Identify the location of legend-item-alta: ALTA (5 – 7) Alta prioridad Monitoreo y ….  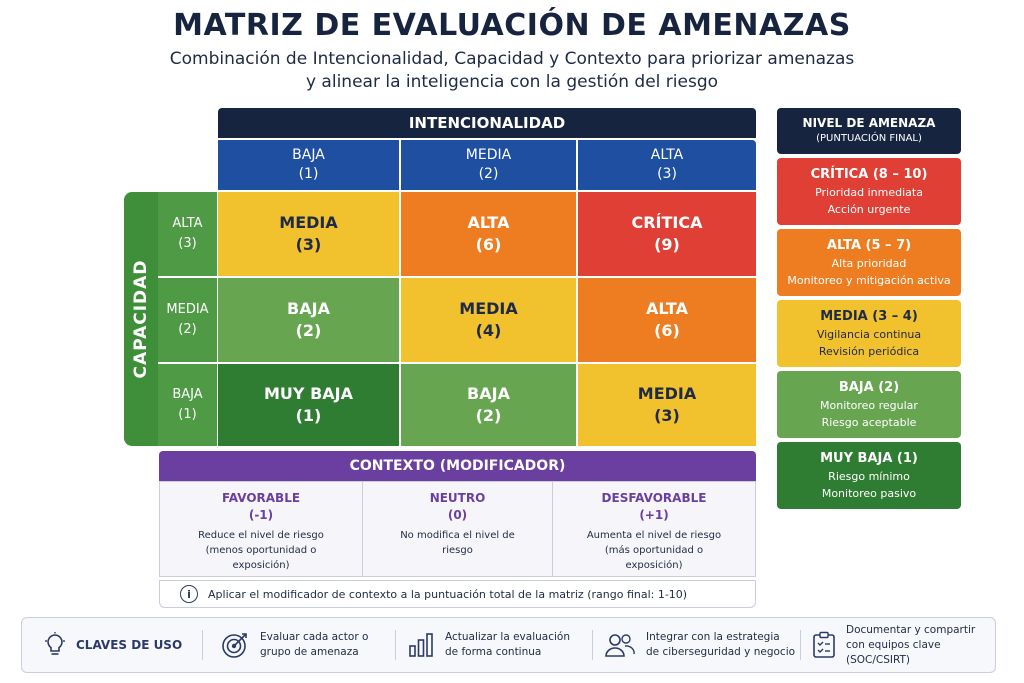
(869, 262).